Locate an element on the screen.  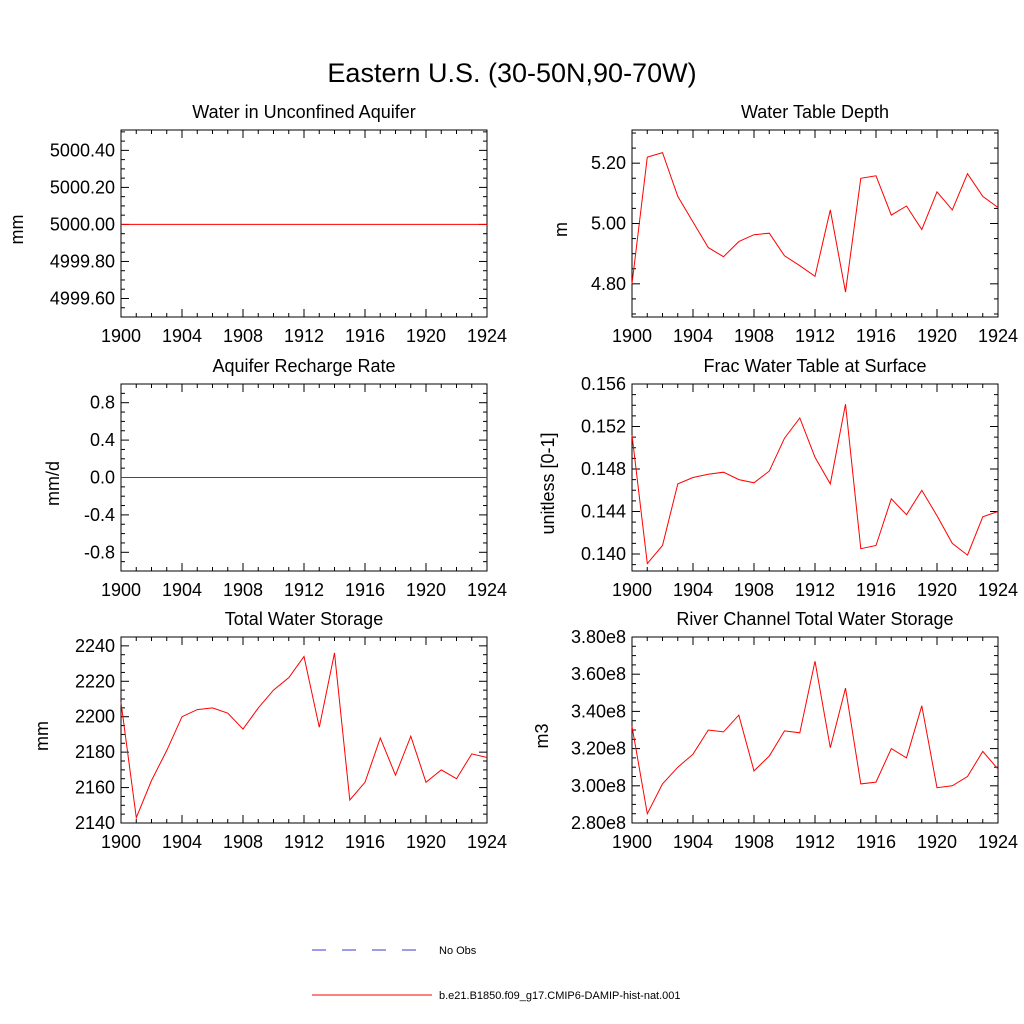
y-tick-label: 3.00e8 is located at coordinates (598, 786).